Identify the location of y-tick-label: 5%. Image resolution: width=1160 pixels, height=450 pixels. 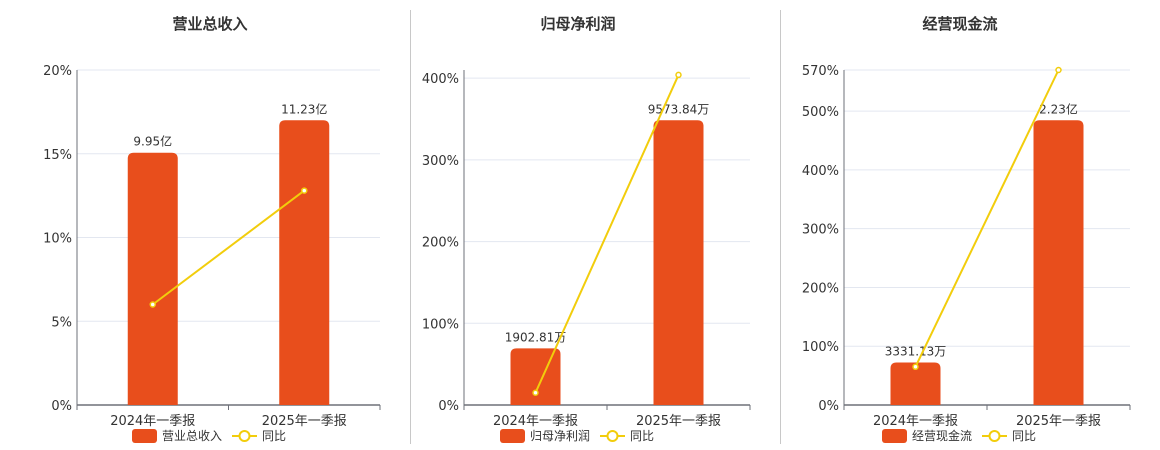
(61, 322).